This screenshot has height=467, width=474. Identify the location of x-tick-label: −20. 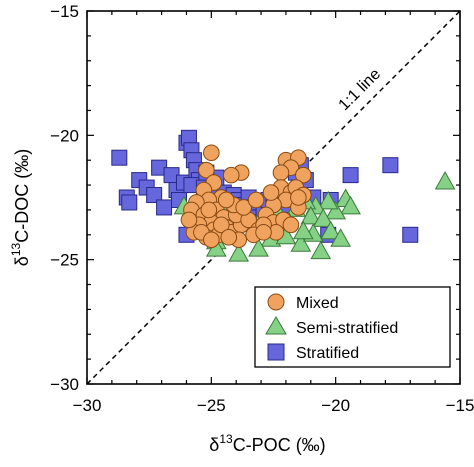
(335, 405).